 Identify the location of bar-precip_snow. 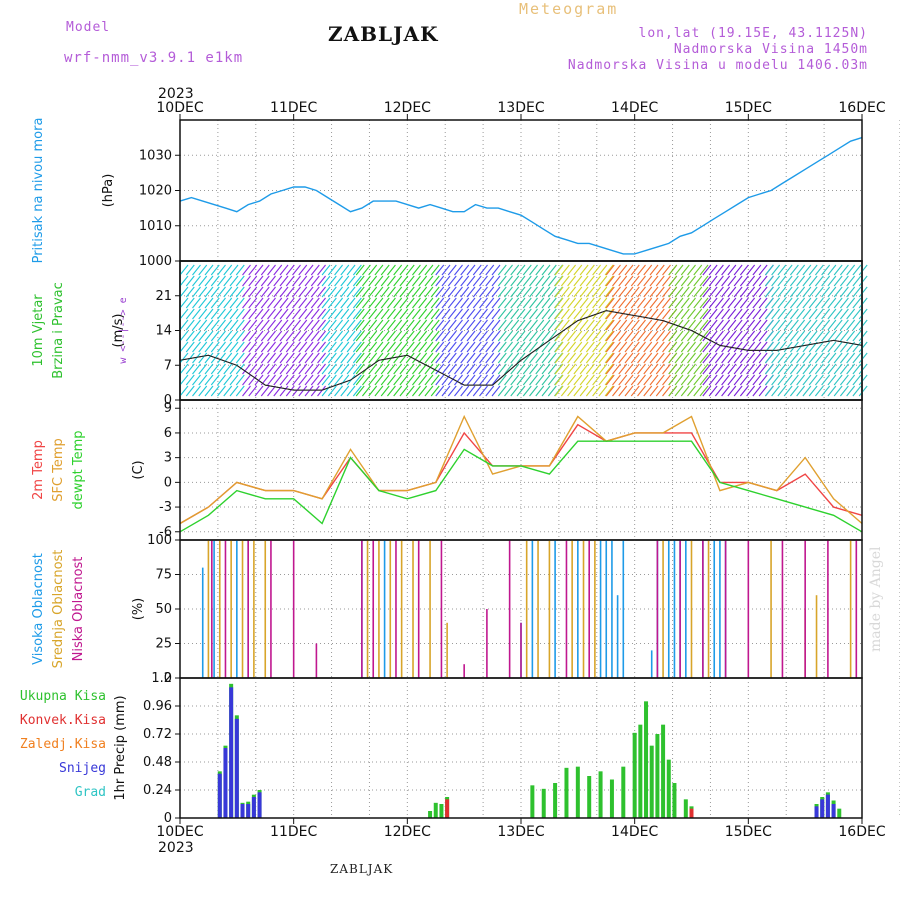
(225, 783).